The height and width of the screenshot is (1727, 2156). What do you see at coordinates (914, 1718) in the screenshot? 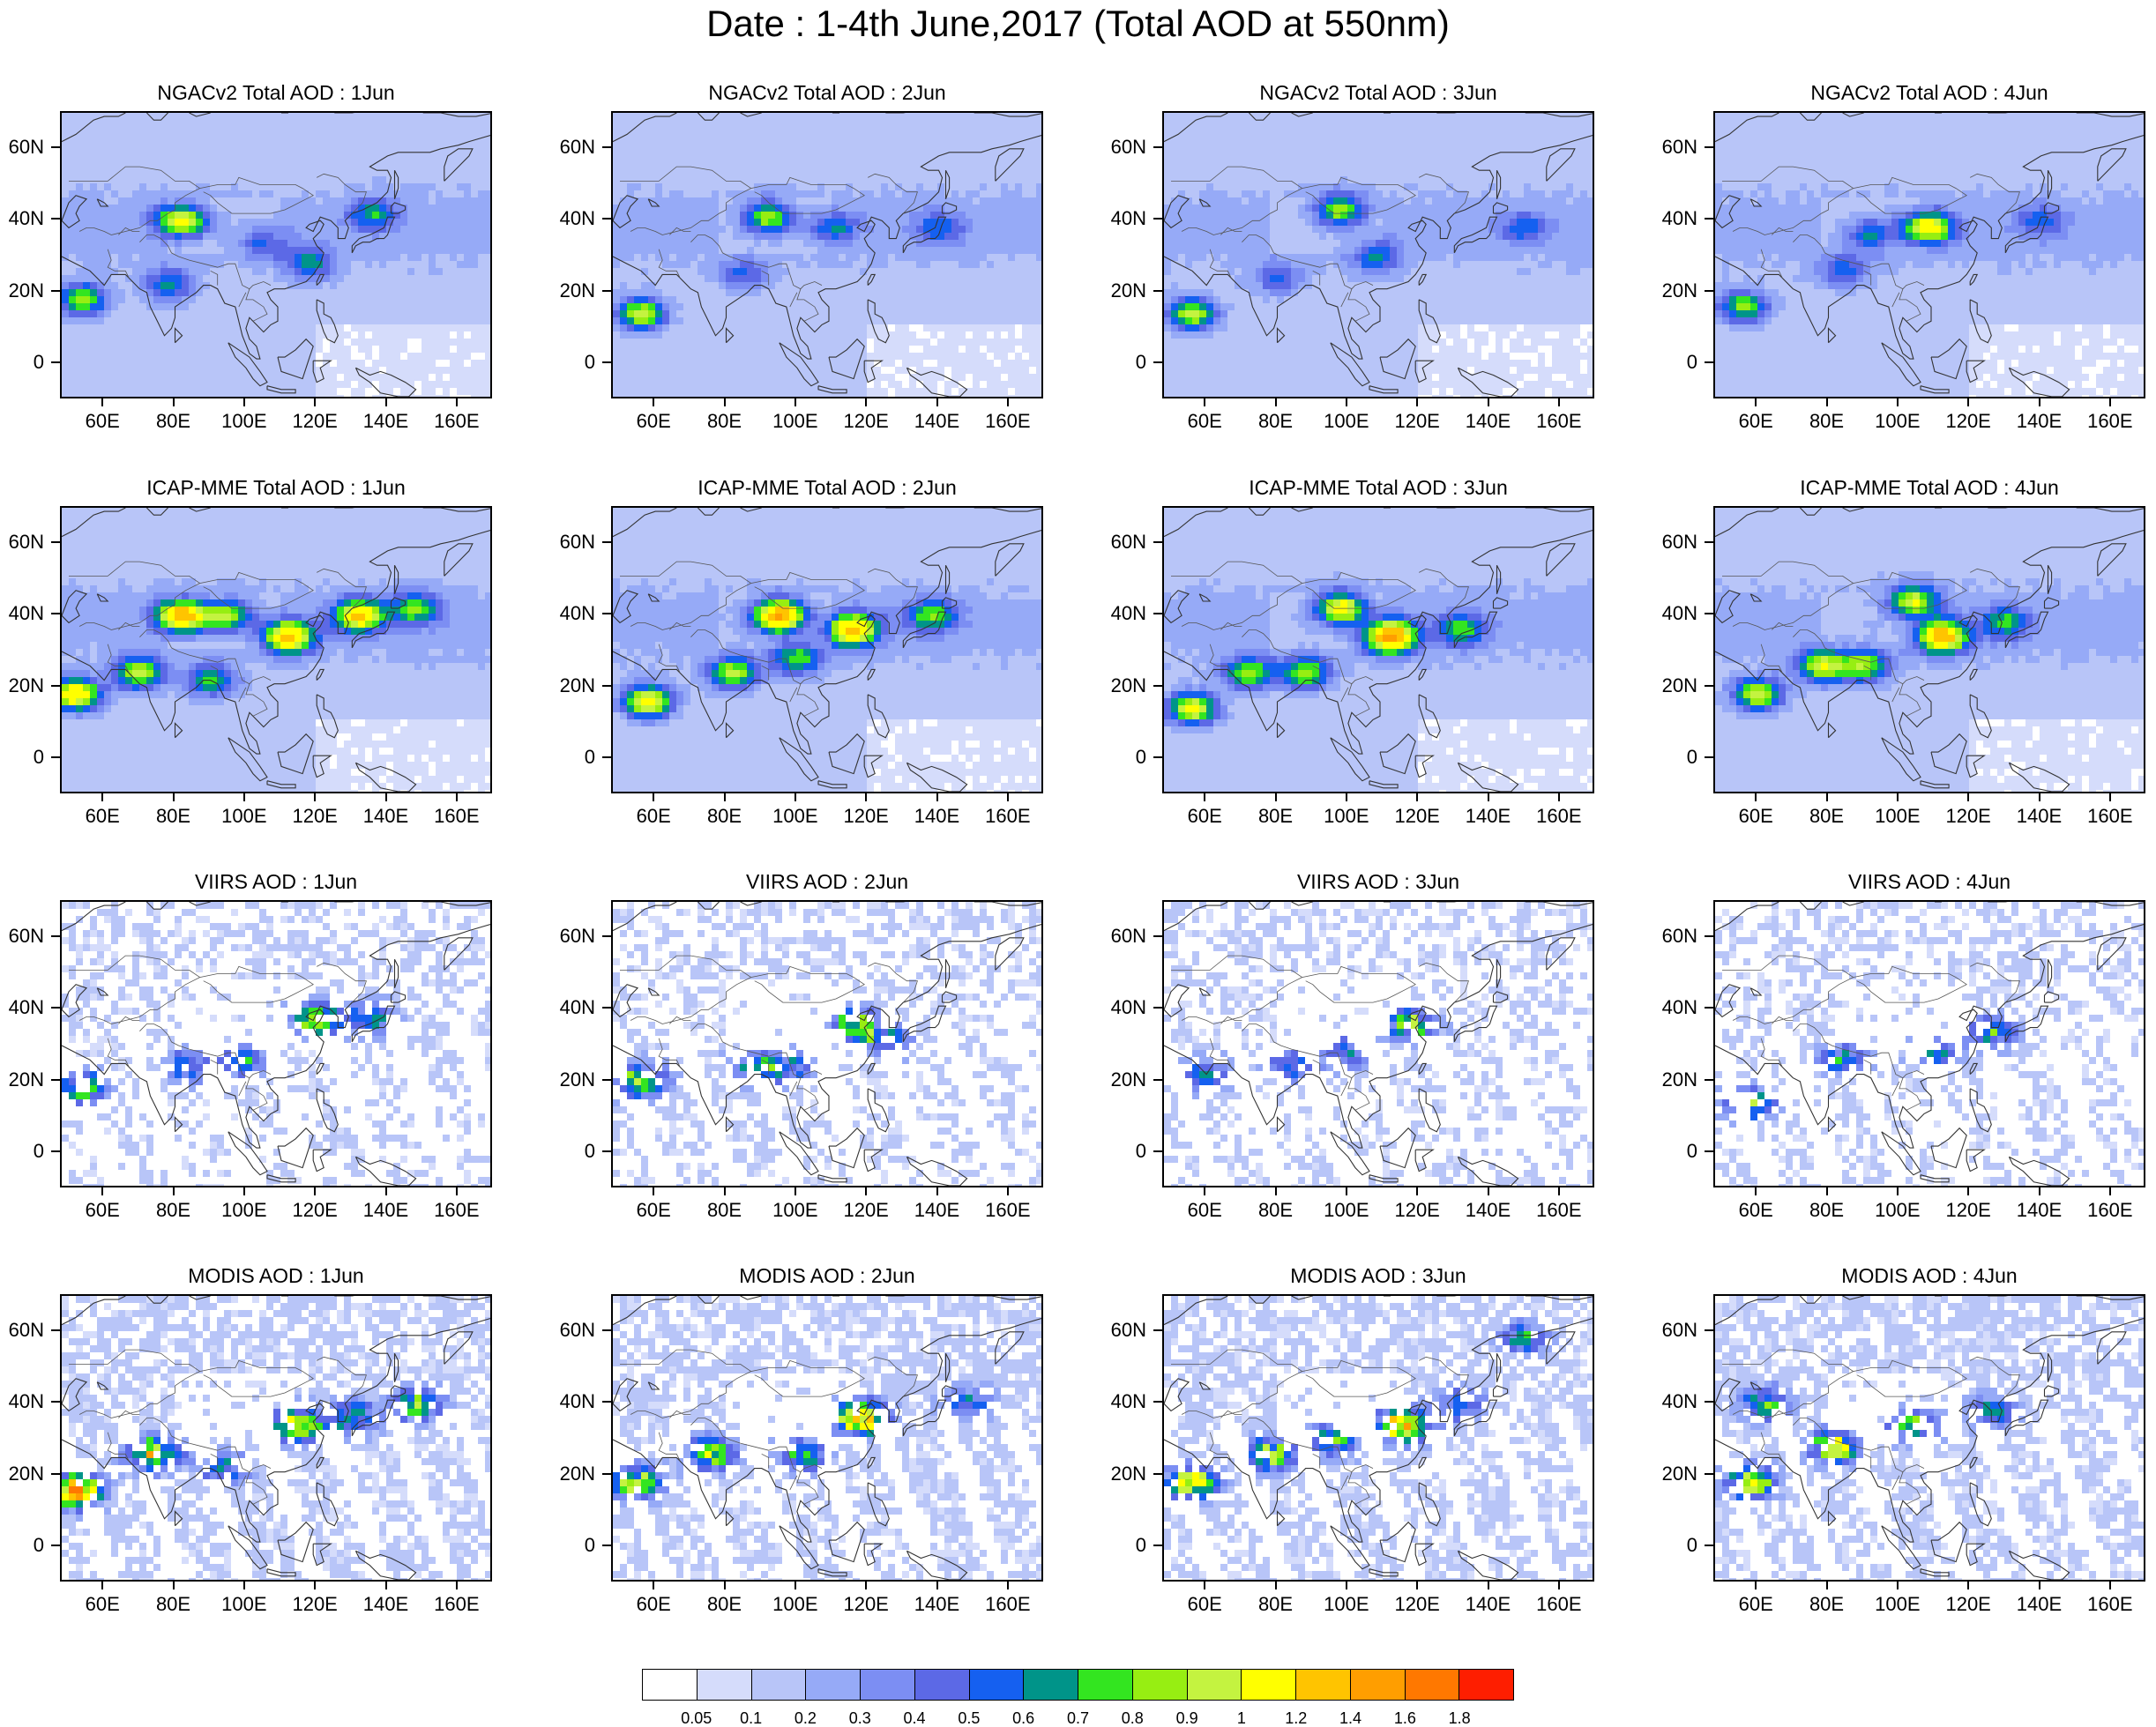
I see `colorbar-label: 0.4` at bounding box center [914, 1718].